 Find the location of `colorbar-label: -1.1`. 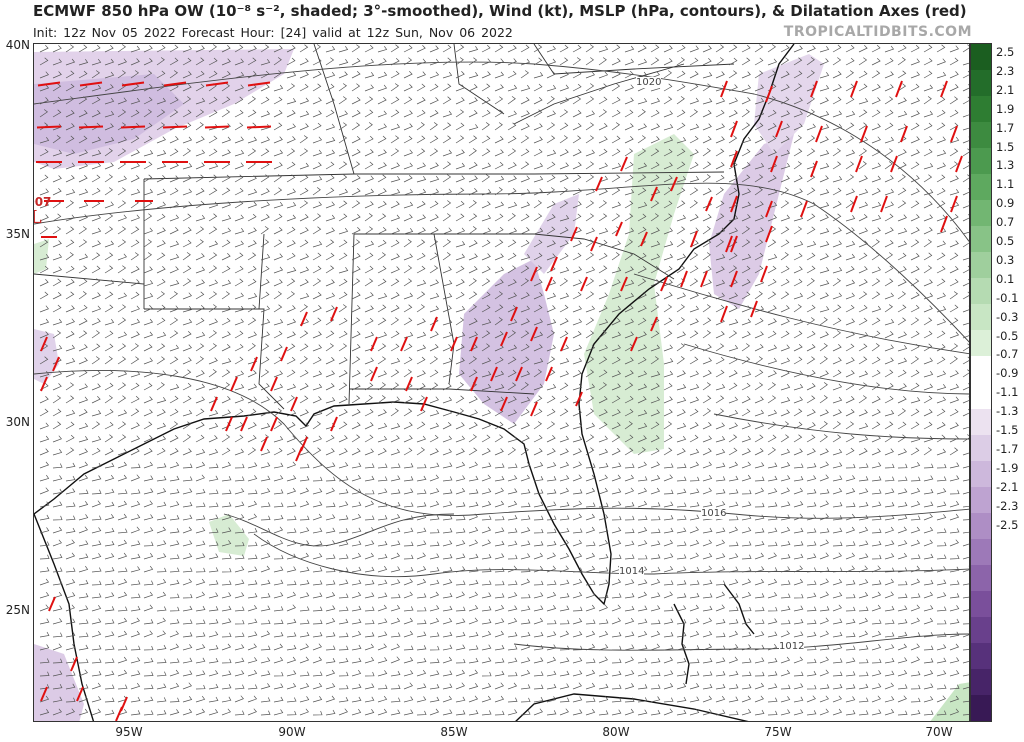

colorbar-label: -1.1 is located at coordinates (1007, 392).